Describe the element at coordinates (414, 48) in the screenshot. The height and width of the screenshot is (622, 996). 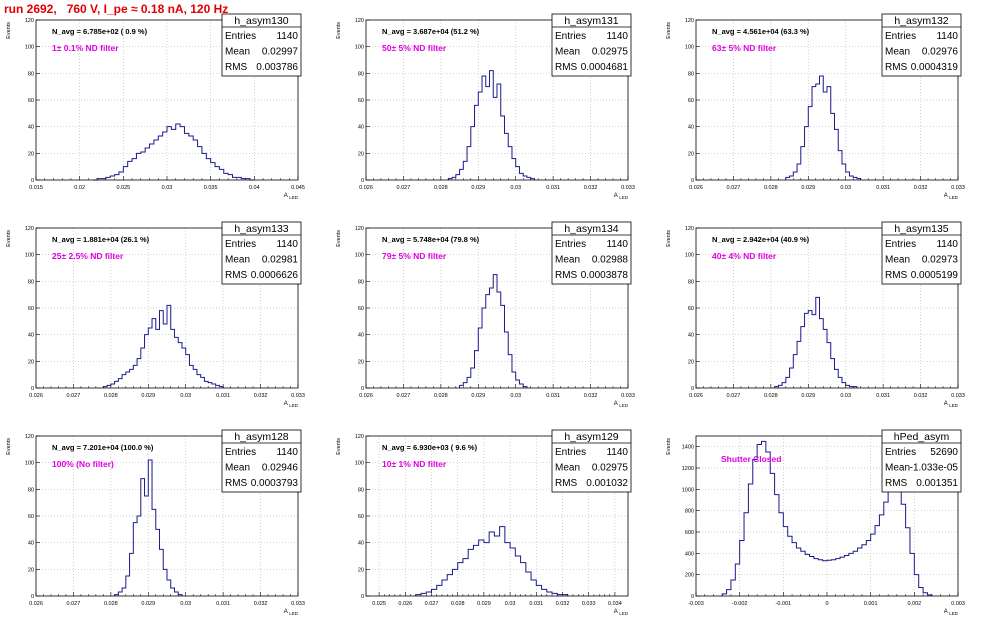
I see `filter-annotation: 50± 5% ND filter` at that location.